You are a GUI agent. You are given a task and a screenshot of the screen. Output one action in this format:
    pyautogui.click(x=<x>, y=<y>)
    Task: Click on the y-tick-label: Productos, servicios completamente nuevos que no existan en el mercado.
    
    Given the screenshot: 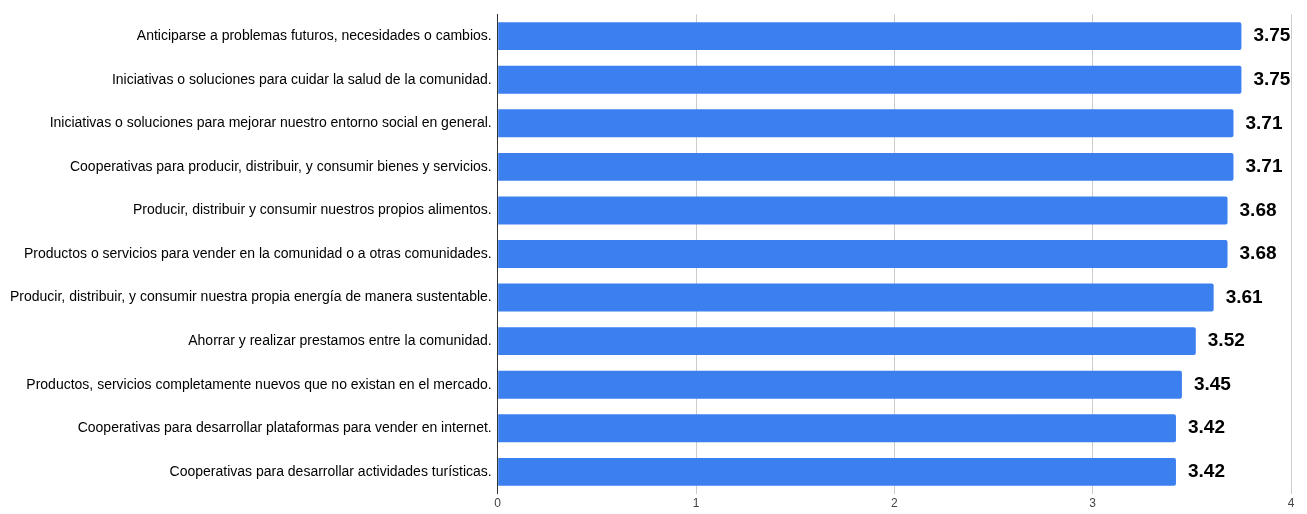 What is the action you would take?
    pyautogui.click(x=259, y=383)
    